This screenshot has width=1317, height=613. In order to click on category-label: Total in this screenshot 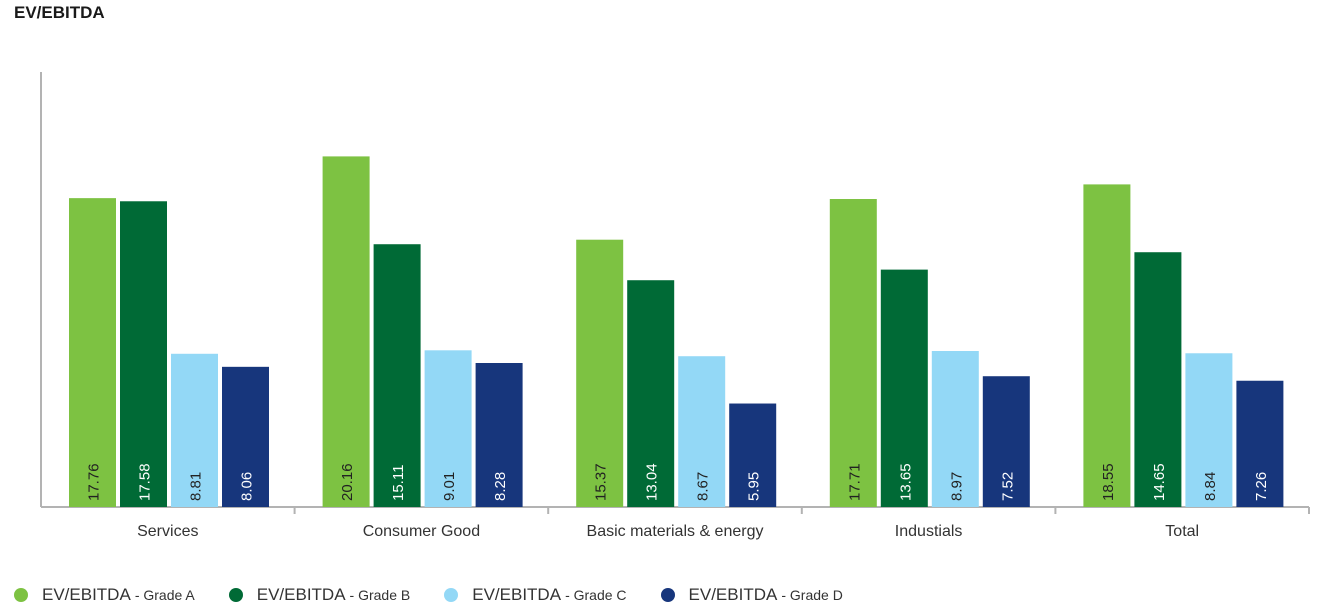, I will do `click(1182, 531)`.